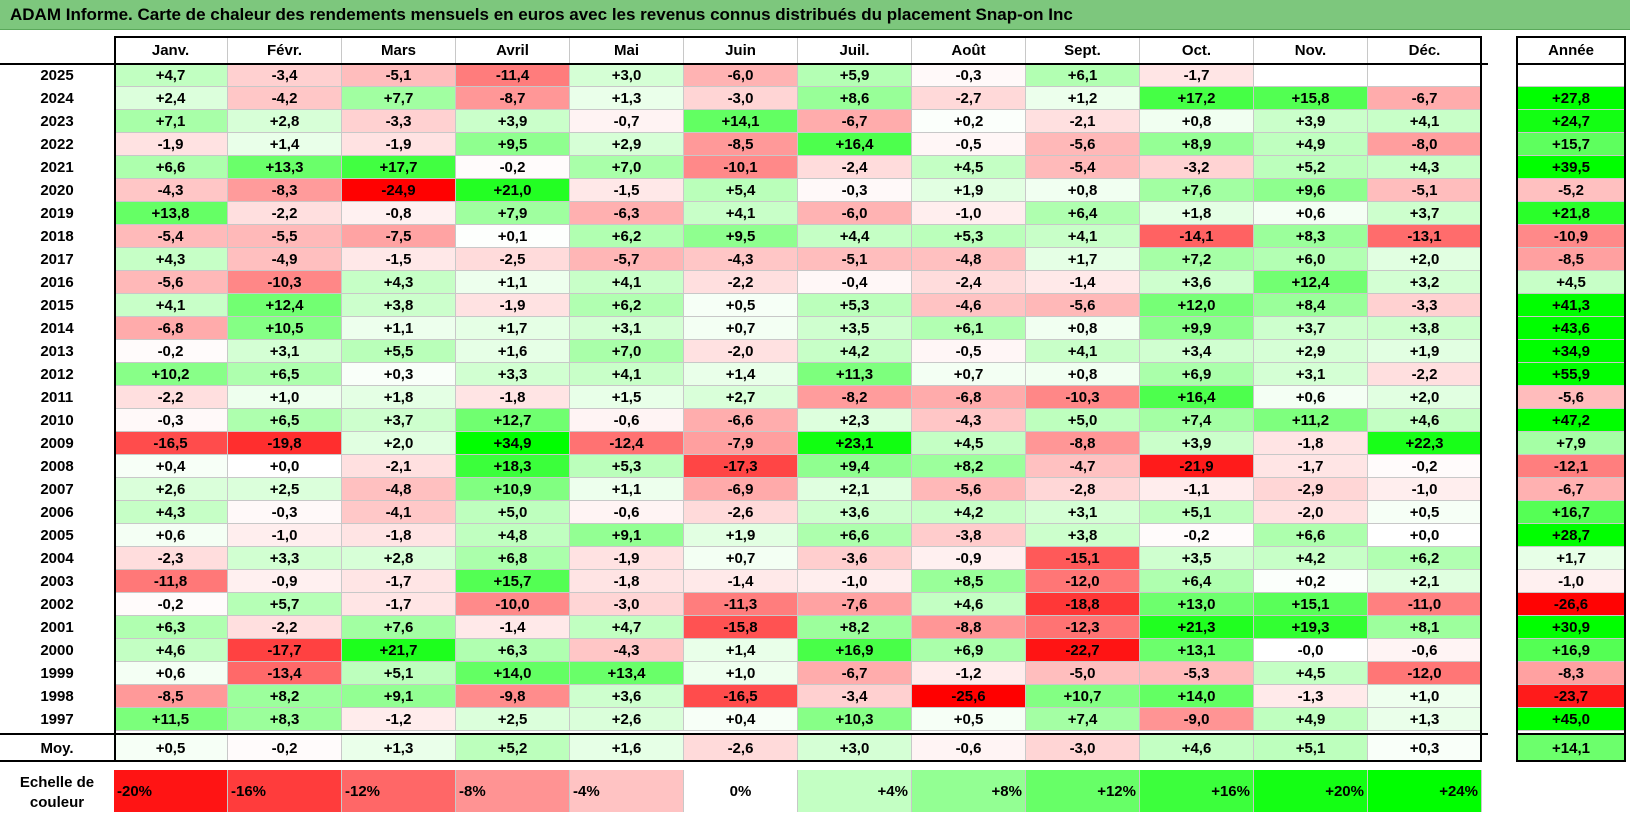 This screenshot has height=815, width=1630. Describe the element at coordinates (513, 351) in the screenshot. I see `heatmap-cell: +1,6` at that location.